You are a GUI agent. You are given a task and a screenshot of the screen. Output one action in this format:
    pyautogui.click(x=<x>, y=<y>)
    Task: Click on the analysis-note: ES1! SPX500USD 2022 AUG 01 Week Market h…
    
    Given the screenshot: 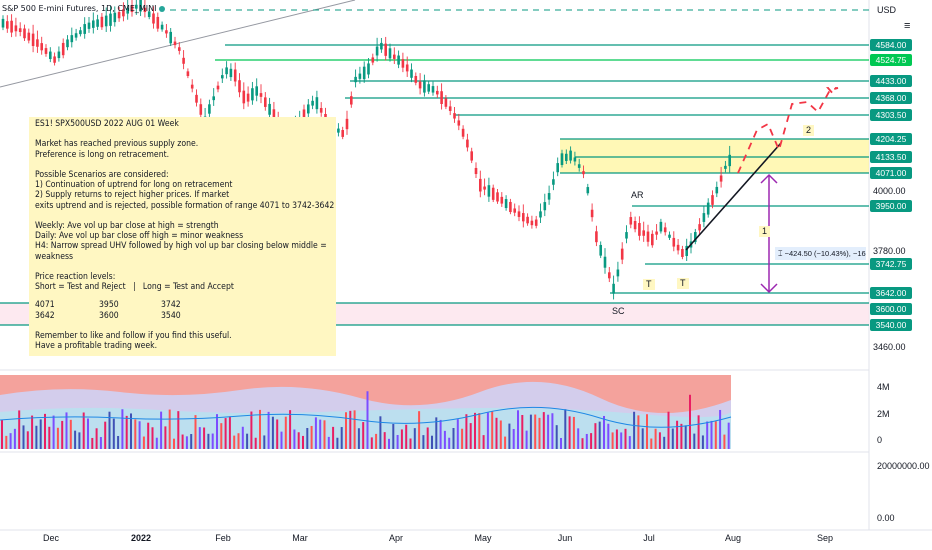 What is the action you would take?
    pyautogui.click(x=182, y=236)
    